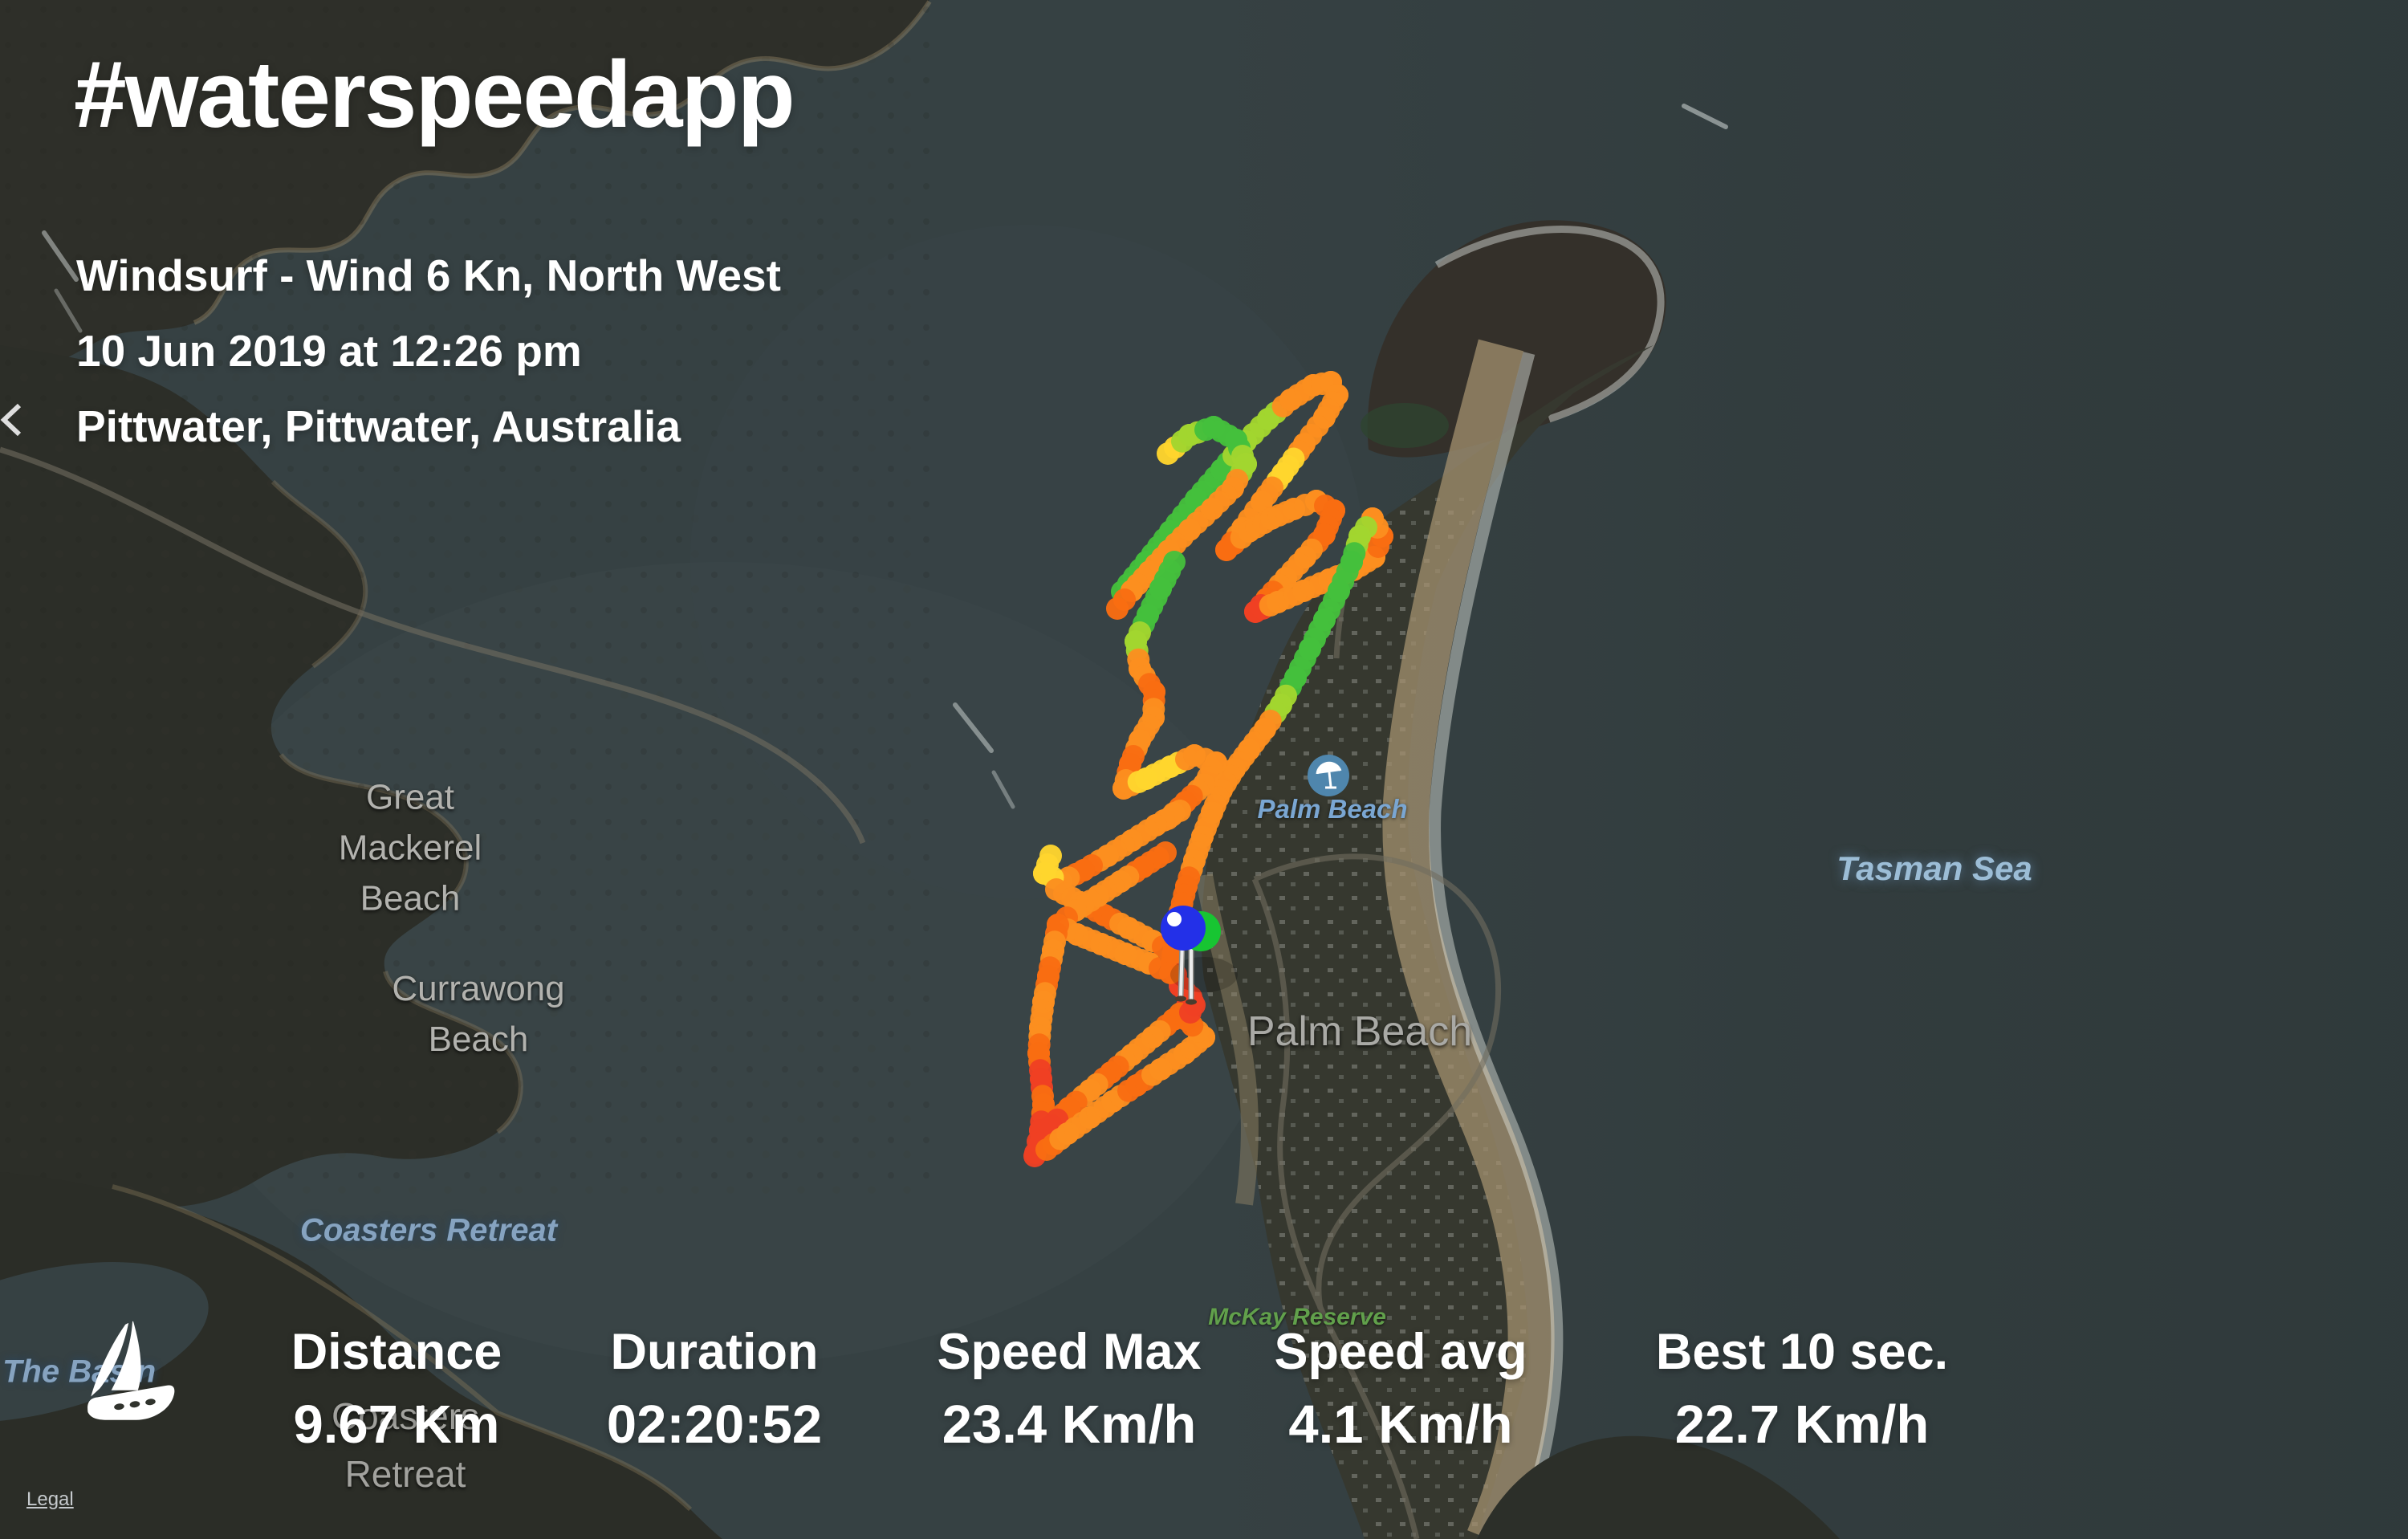 The height and width of the screenshot is (1539, 2408). Describe the element at coordinates (79, 1372) in the screenshot. I see `label-the-basin: The Basin` at that location.